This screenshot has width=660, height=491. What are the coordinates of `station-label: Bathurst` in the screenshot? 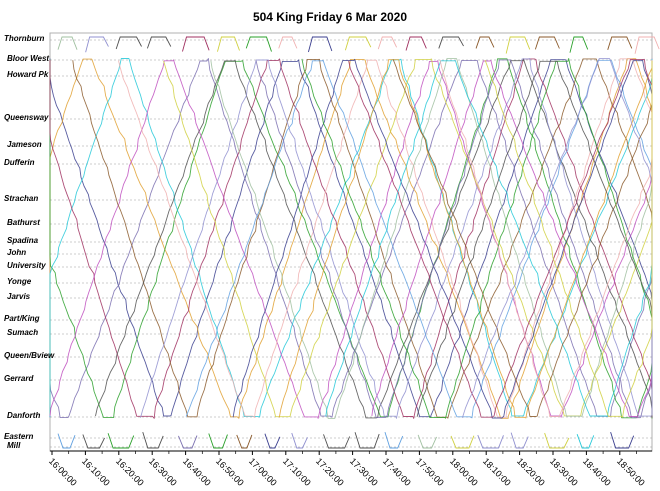 It's located at (23, 222).